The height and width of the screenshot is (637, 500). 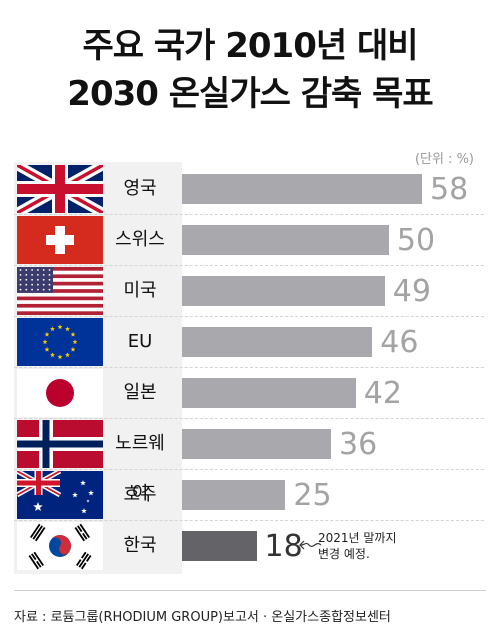 What do you see at coordinates (60, 393) in the screenshot?
I see `japan-flag-icon` at bounding box center [60, 393].